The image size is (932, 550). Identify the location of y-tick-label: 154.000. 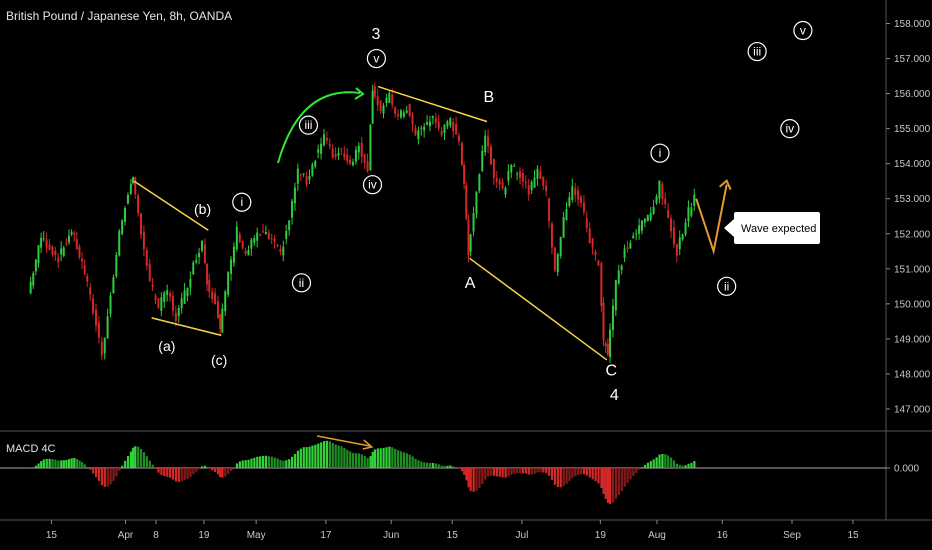
(912, 164).